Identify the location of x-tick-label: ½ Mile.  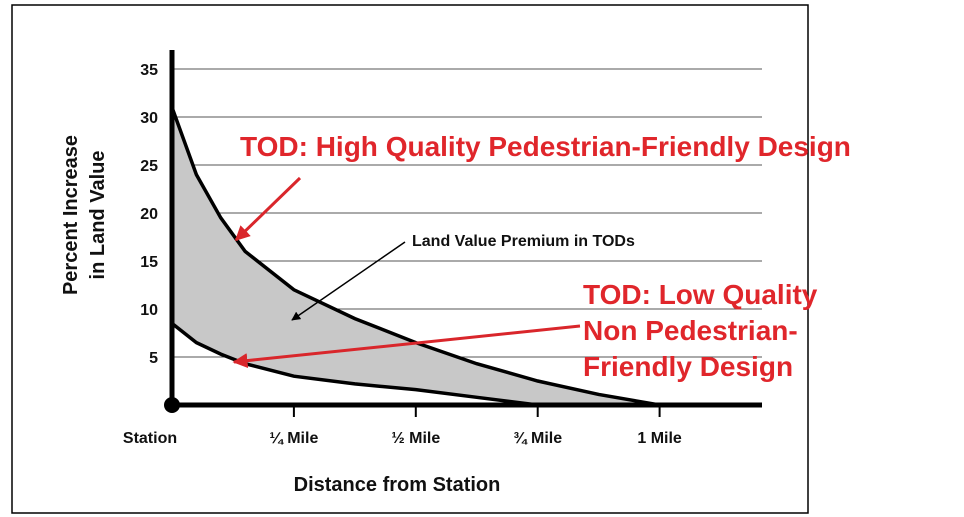
(415, 438).